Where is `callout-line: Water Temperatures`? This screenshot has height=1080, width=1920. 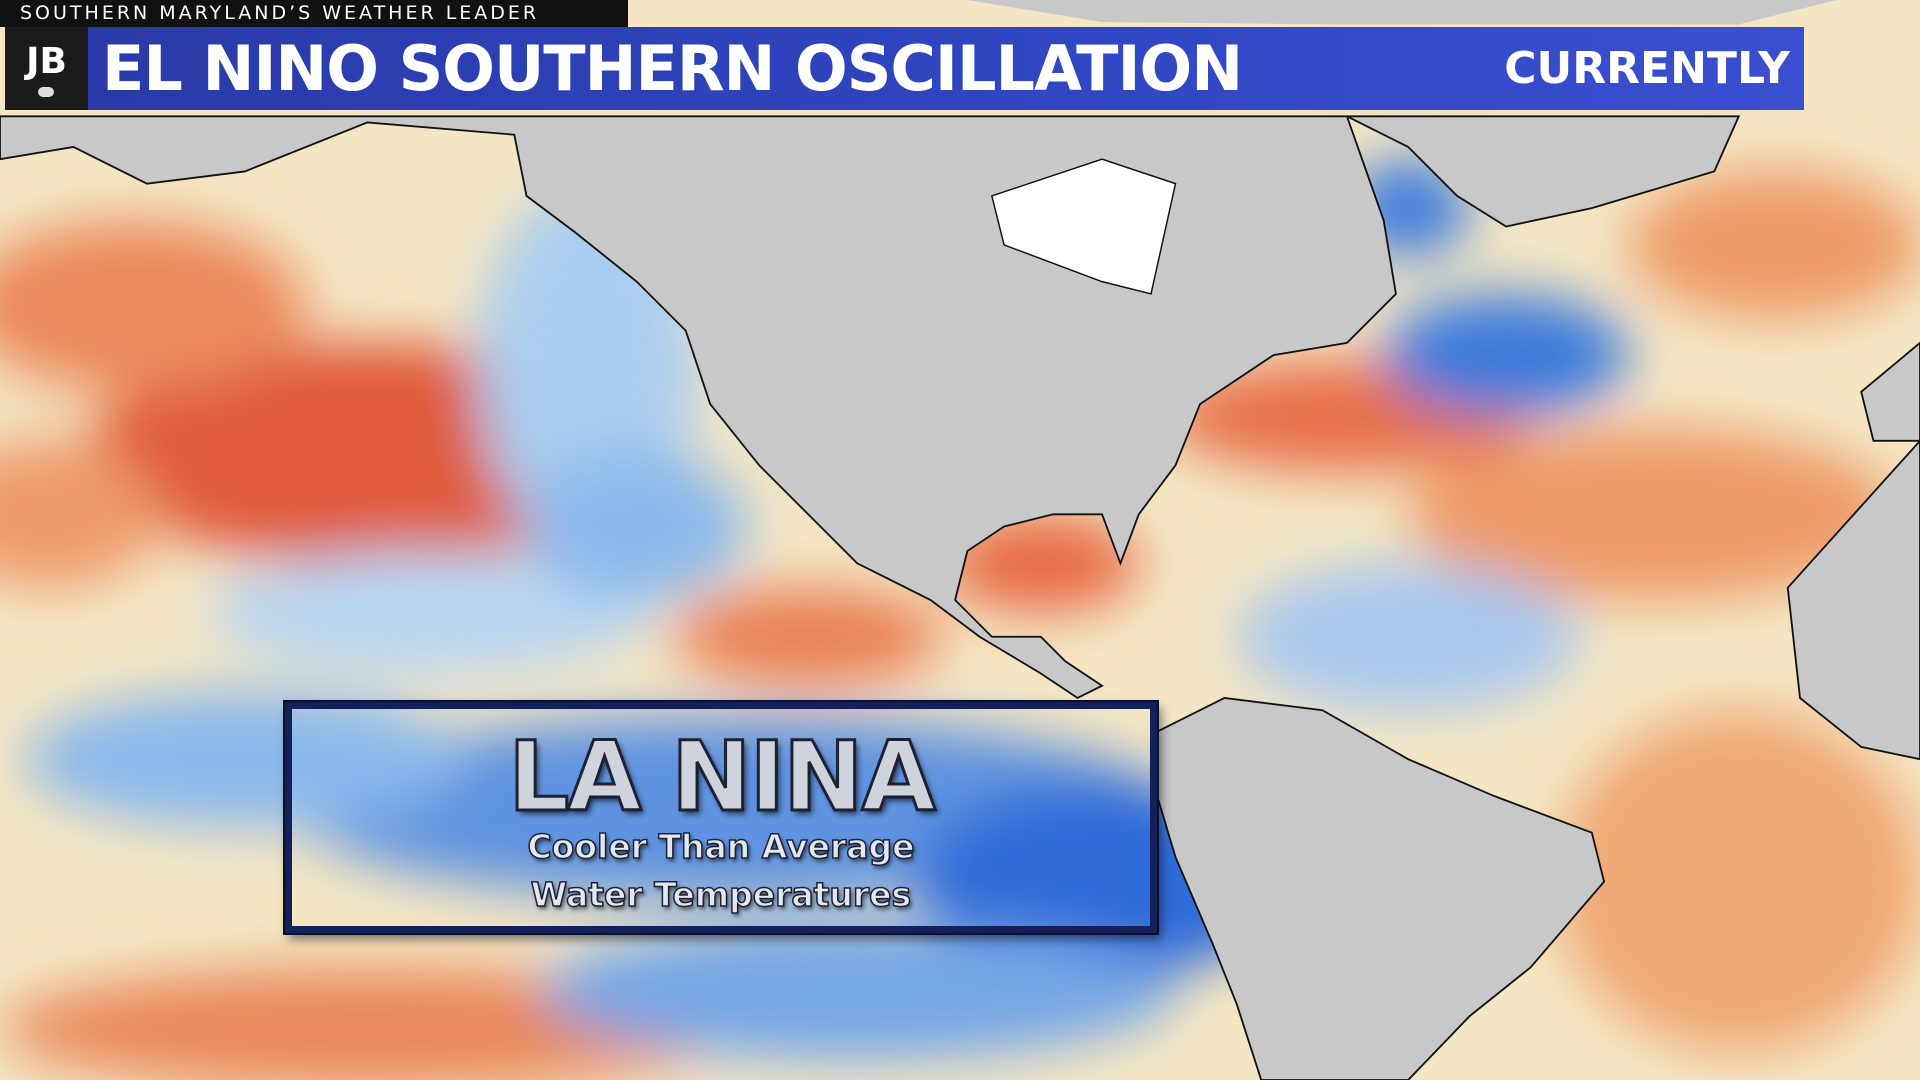
callout-line: Water Temperatures is located at coordinates (721, 894).